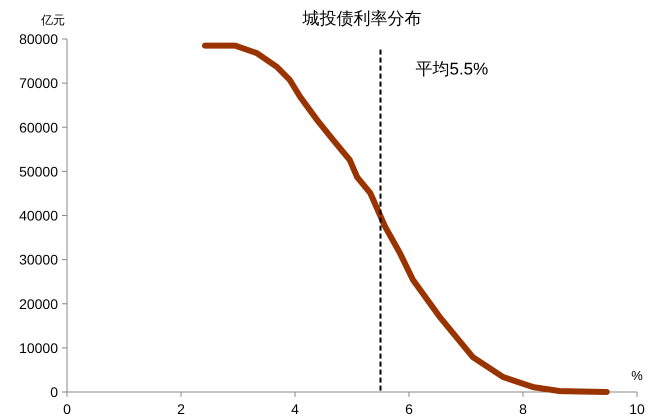 Image resolution: width=655 pixels, height=419 pixels. Describe the element at coordinates (54, 392) in the screenshot. I see `y-tick-label: 0` at that location.